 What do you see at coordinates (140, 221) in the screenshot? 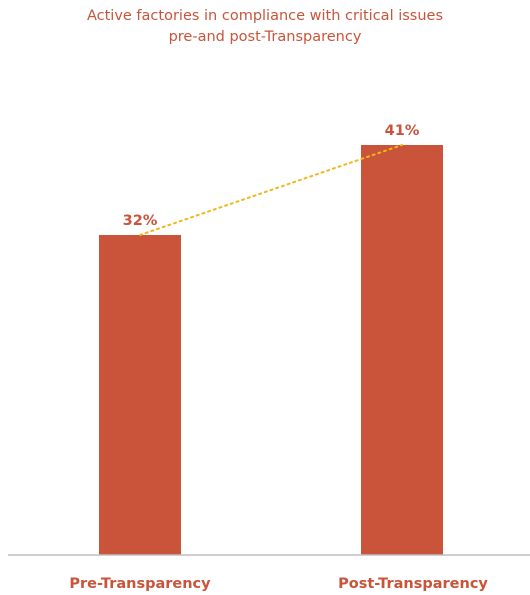
I see `value-label-pre-transparency: 32%` at bounding box center [140, 221].